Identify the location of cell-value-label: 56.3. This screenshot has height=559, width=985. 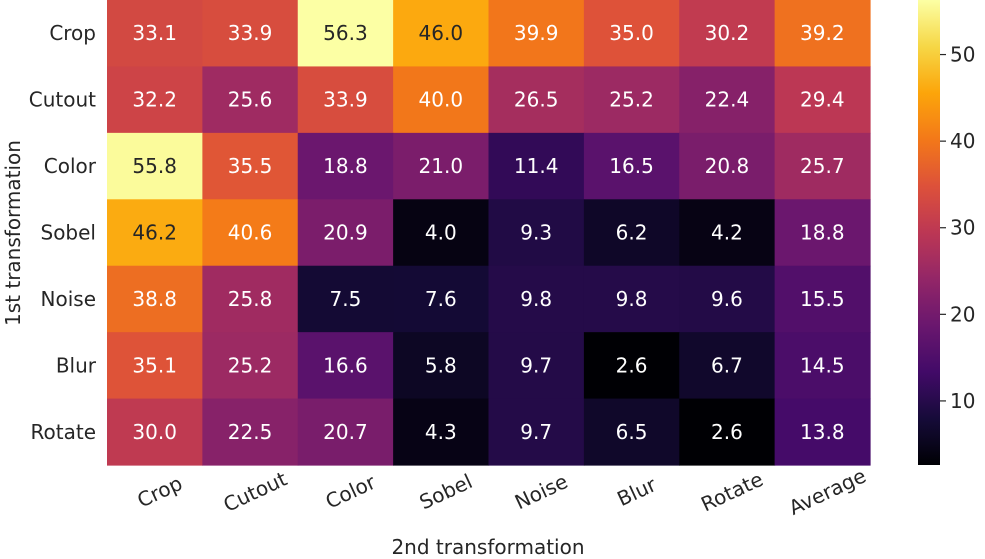
(345, 33).